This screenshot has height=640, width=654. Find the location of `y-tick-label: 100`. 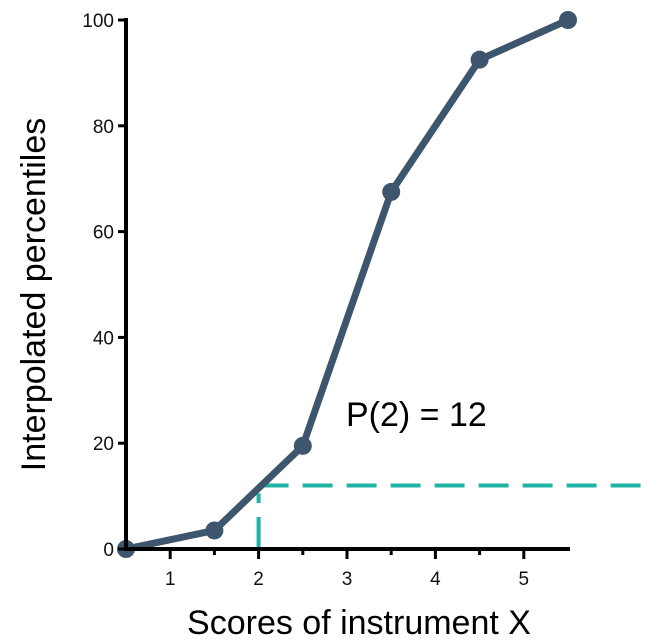

y-tick-label: 100 is located at coordinates (98, 21).